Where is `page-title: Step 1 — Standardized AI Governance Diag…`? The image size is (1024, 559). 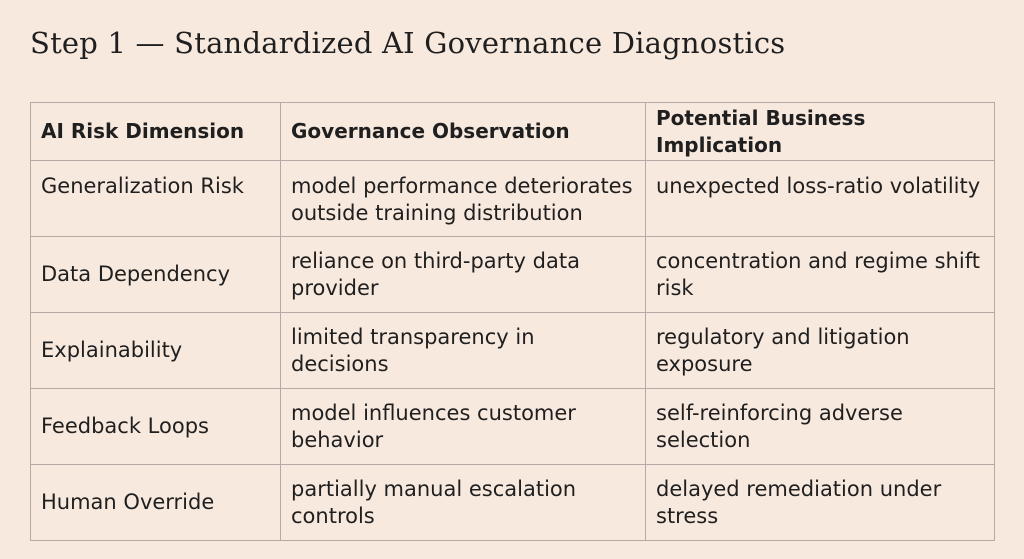 page-title: Step 1 — Standardized AI Governance Diag… is located at coordinates (408, 43).